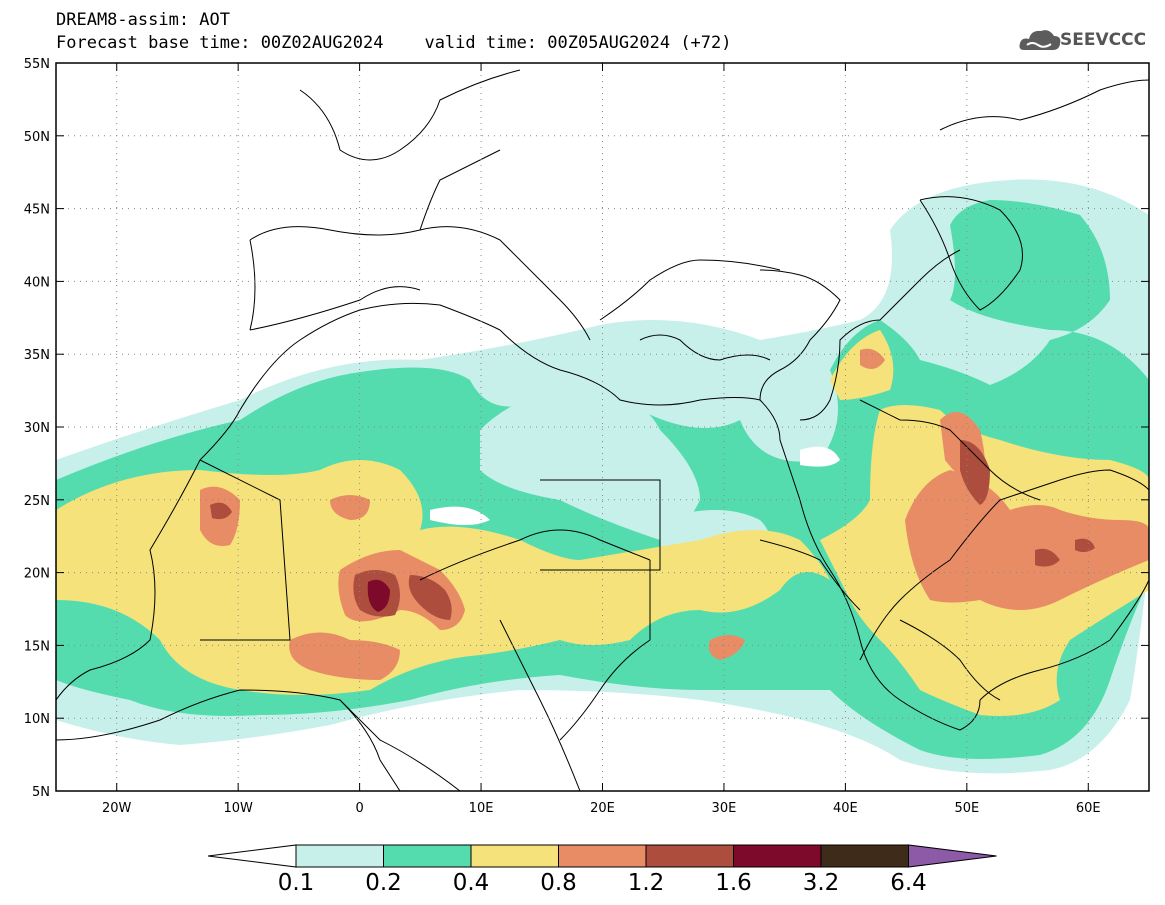 Image resolution: width=1165 pixels, height=905 pixels. I want to click on colorbar-level-label: 0.8, so click(558, 883).